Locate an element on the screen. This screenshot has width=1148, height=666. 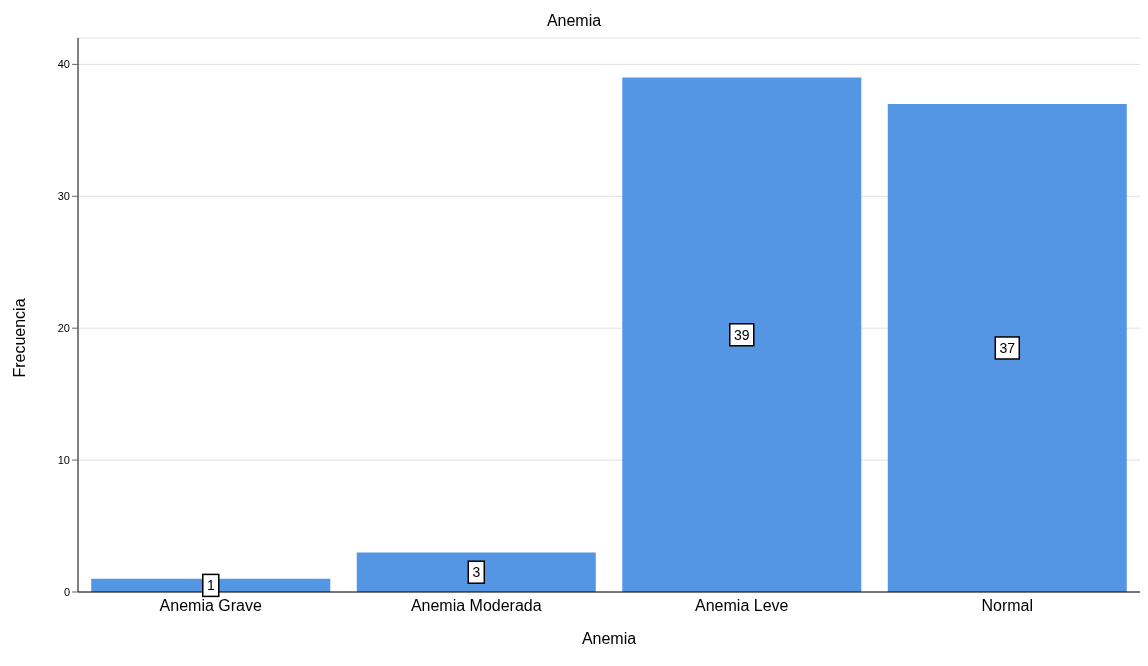
y-axis-title: Frecuencia is located at coordinates (20, 338).